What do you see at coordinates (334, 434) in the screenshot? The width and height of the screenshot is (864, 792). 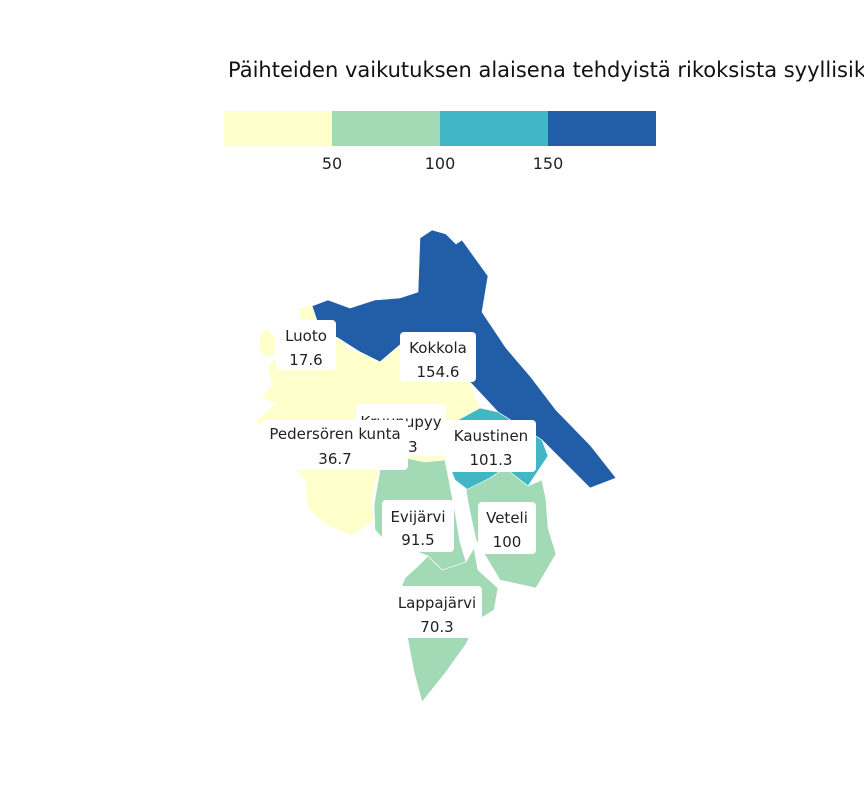 I see `label-pedersoren-kunta-name: Pedersören kunta` at bounding box center [334, 434].